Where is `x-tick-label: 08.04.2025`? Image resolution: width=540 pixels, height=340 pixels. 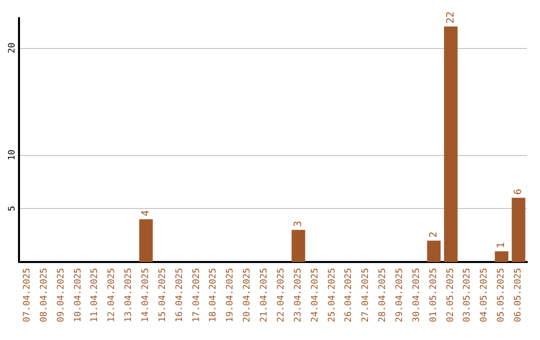
x-tick-label: 08.04.2025 is located at coordinates (44, 295).